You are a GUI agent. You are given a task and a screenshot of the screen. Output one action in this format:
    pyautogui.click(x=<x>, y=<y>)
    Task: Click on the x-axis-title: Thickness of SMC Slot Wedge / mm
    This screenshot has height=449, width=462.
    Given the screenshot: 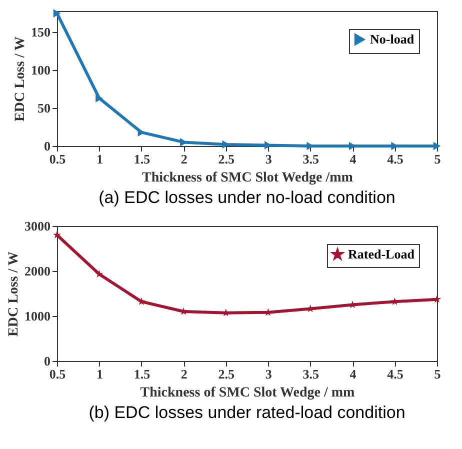 What is the action you would take?
    pyautogui.click(x=248, y=393)
    